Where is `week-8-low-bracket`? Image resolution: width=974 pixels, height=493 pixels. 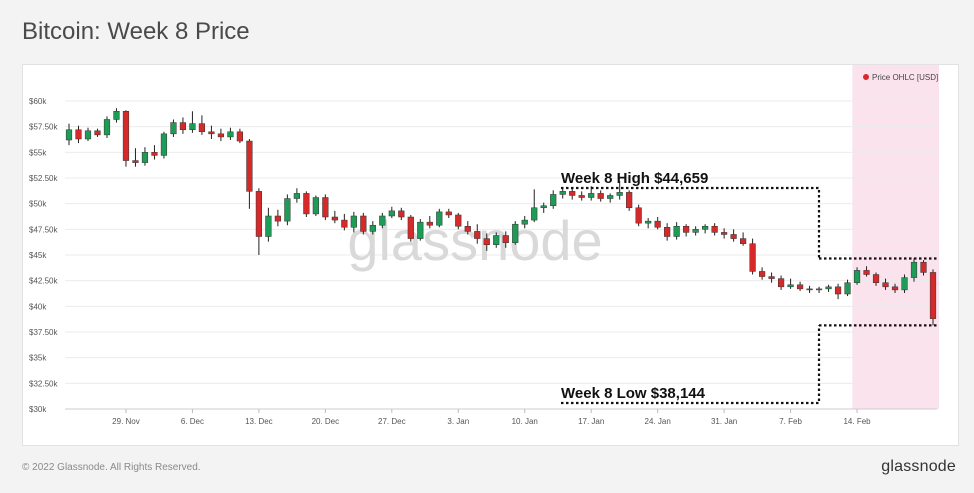 week-8-low-bracket is located at coordinates (691, 365).